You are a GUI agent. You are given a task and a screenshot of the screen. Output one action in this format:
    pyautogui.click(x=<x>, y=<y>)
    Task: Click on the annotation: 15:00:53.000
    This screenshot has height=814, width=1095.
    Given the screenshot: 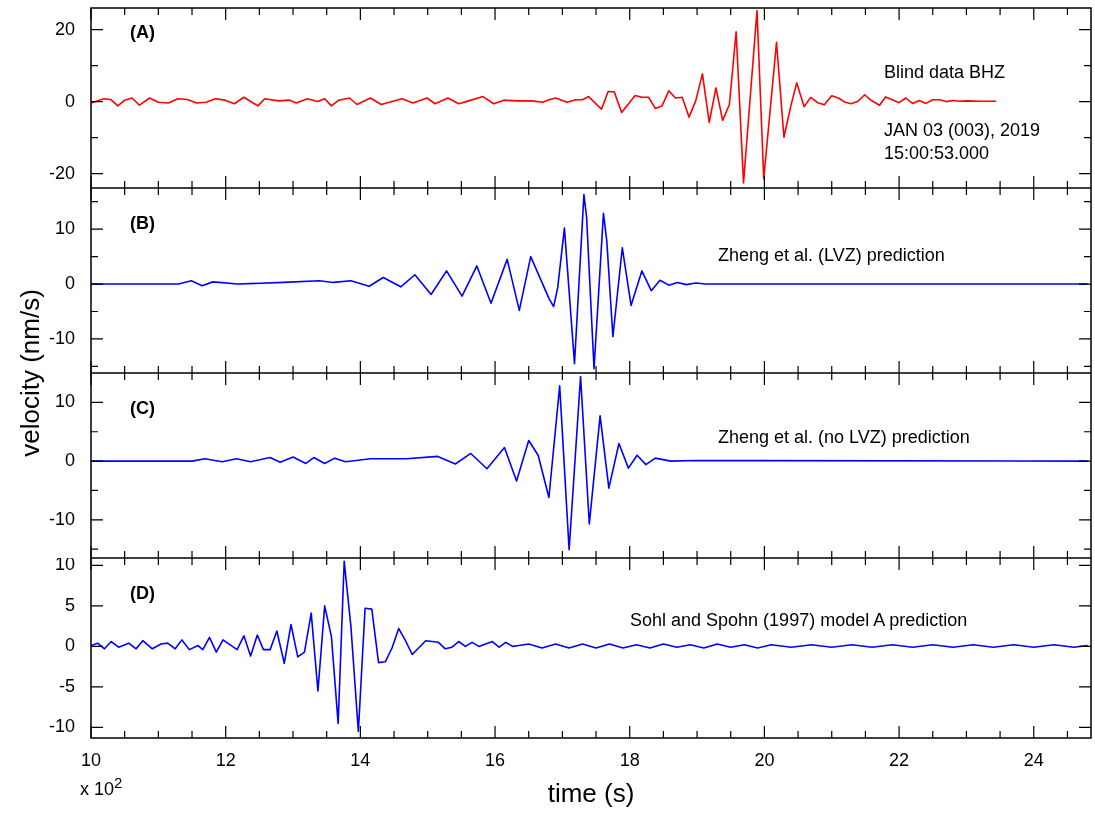 What is the action you would take?
    pyautogui.click(x=937, y=153)
    